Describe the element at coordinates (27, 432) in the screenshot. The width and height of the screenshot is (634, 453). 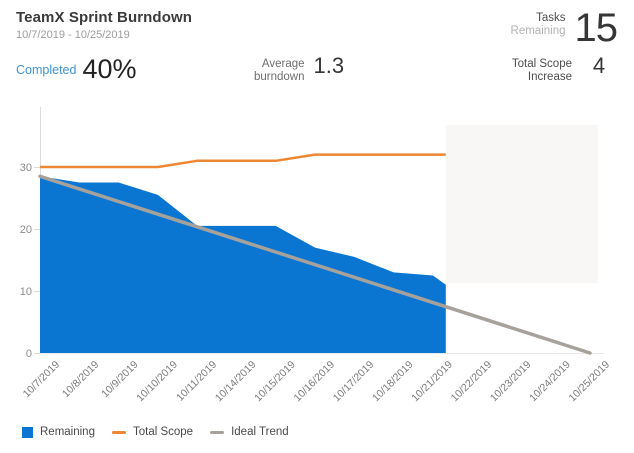
I see `remaining-swatch-icon` at that location.